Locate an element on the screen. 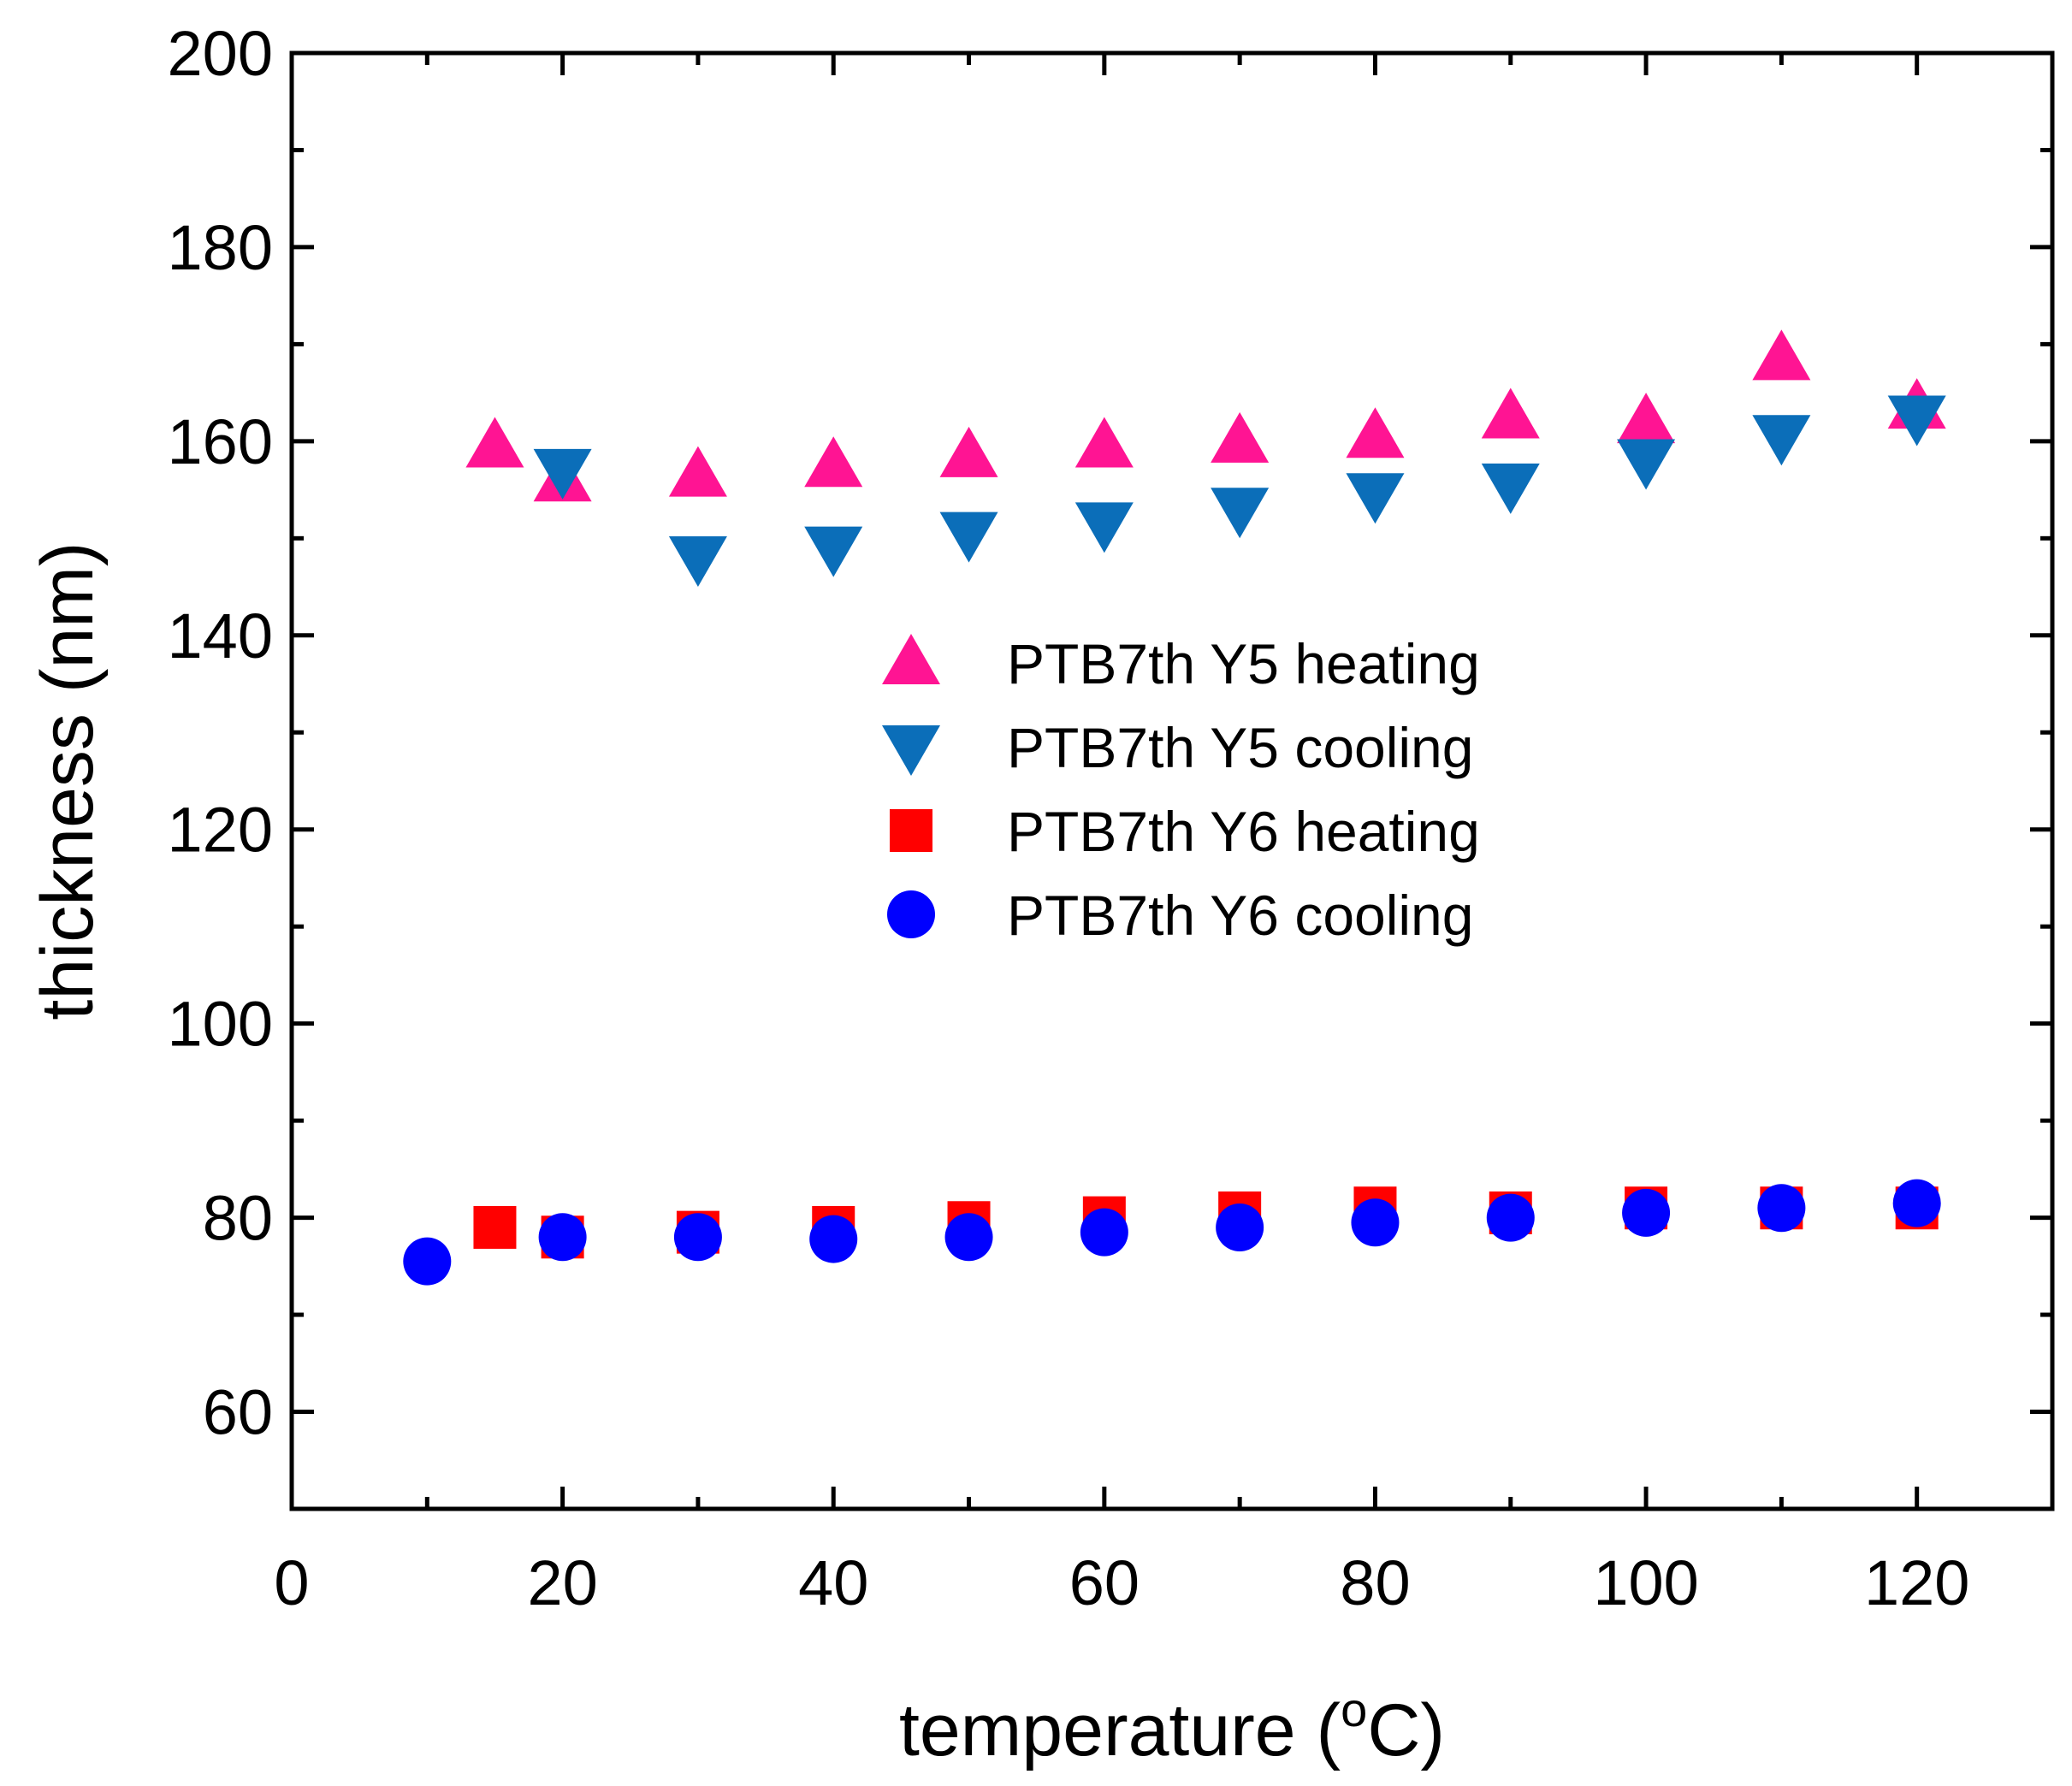 This screenshot has height=1786, width=2072. y-tick-label: 100 is located at coordinates (220, 1024).